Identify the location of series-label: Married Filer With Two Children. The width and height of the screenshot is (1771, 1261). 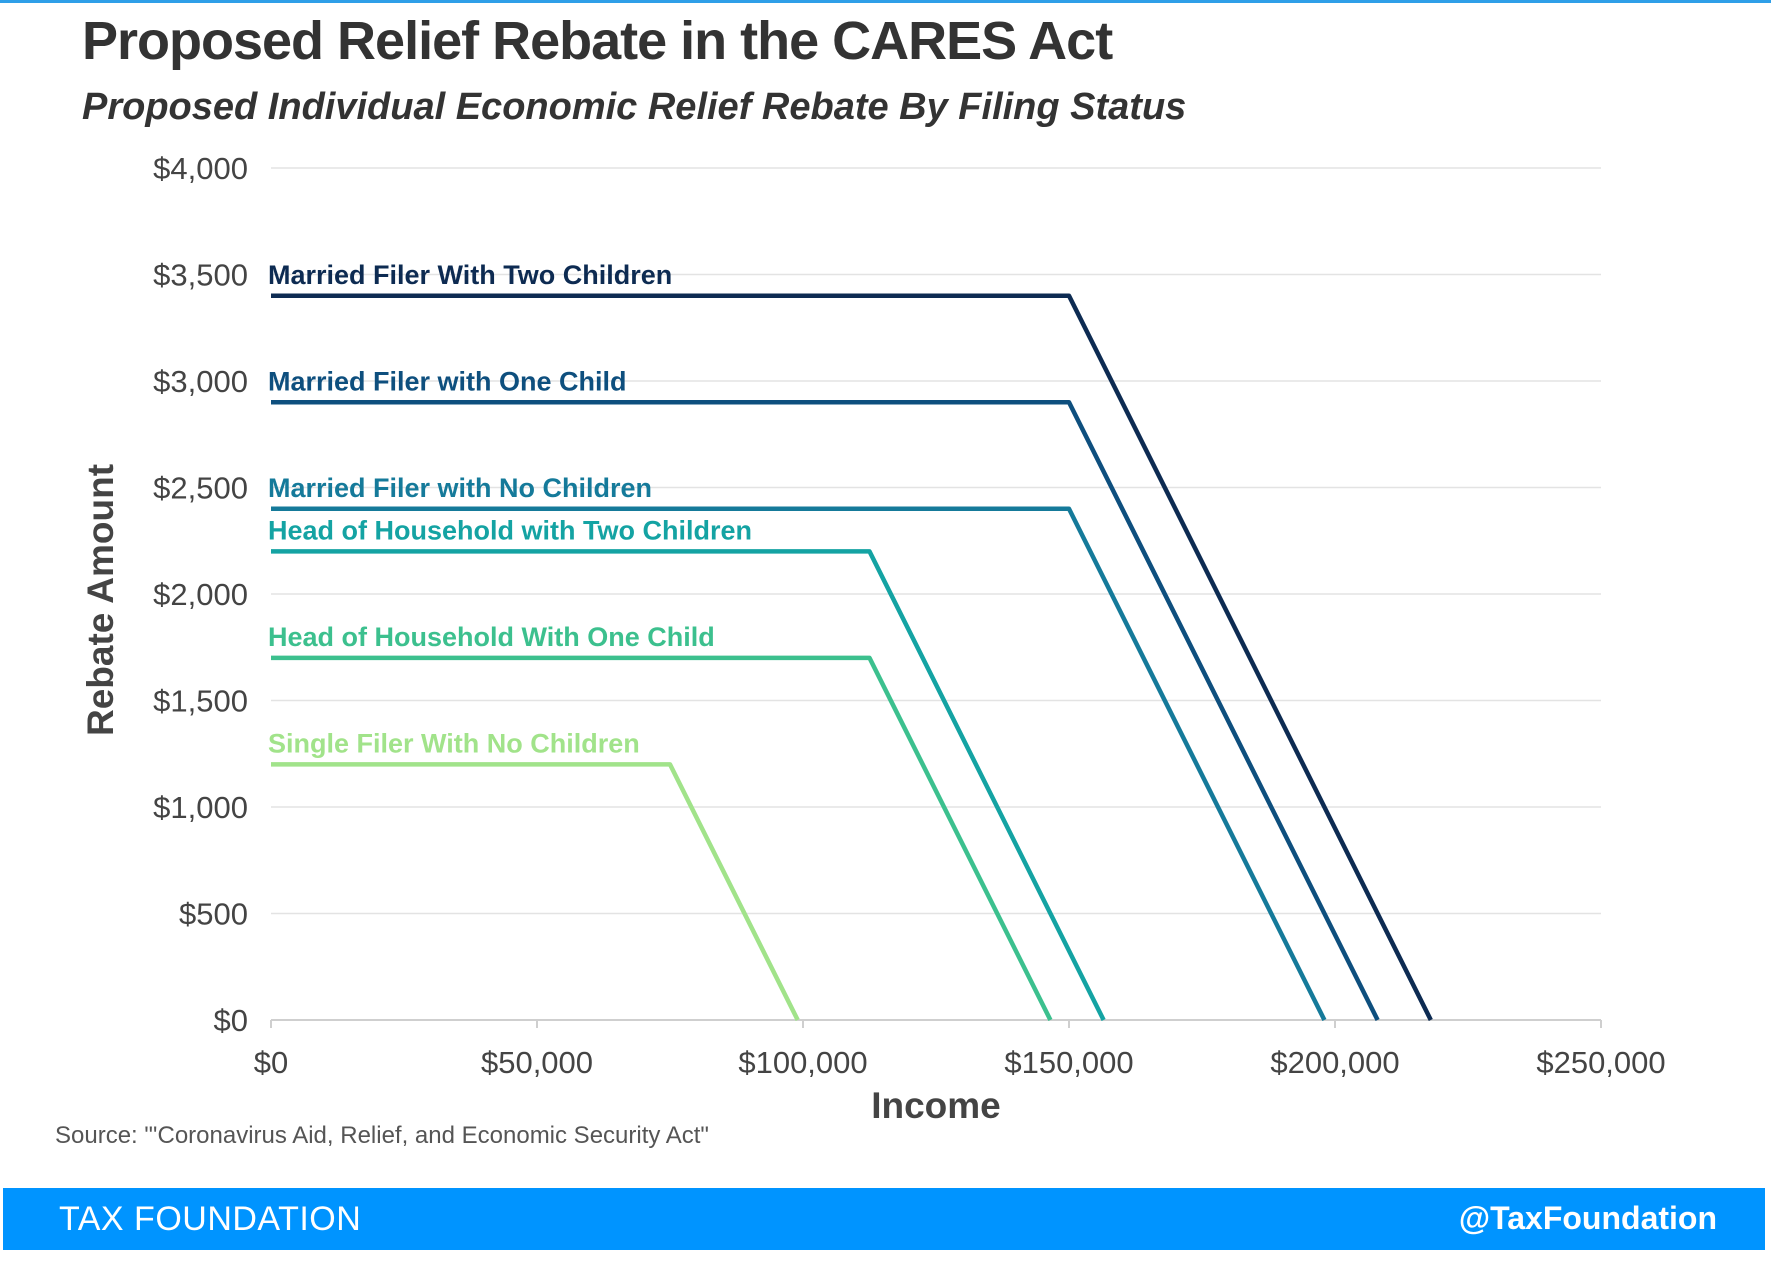
(470, 275).